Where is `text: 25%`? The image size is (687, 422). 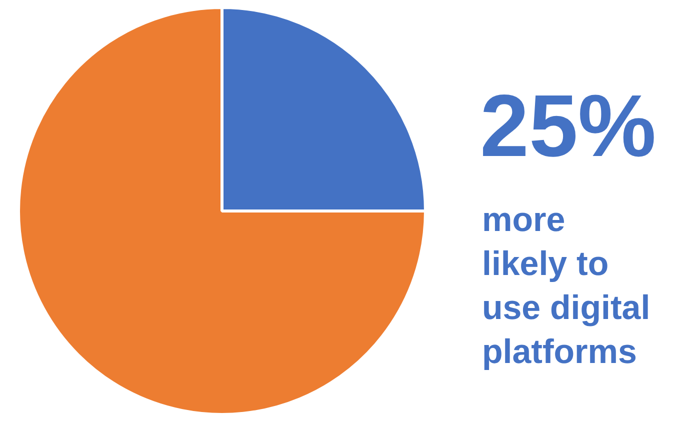
text: 25% is located at coordinates (568, 125).